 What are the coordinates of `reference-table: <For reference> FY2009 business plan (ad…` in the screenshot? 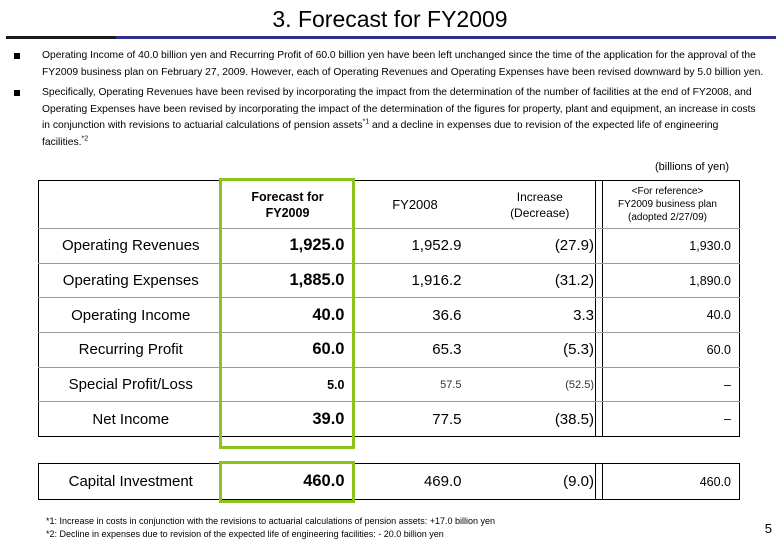 It's located at (667, 309).